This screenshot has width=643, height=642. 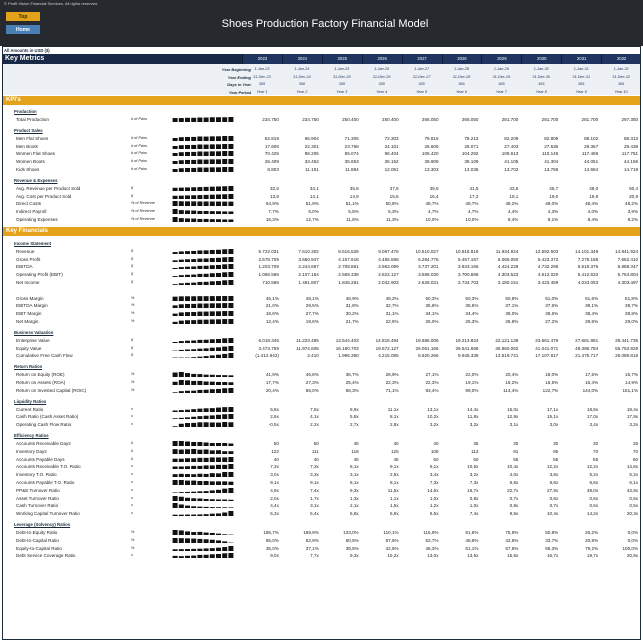 I want to click on value-cell: 7,4x, so click(x=474, y=514).